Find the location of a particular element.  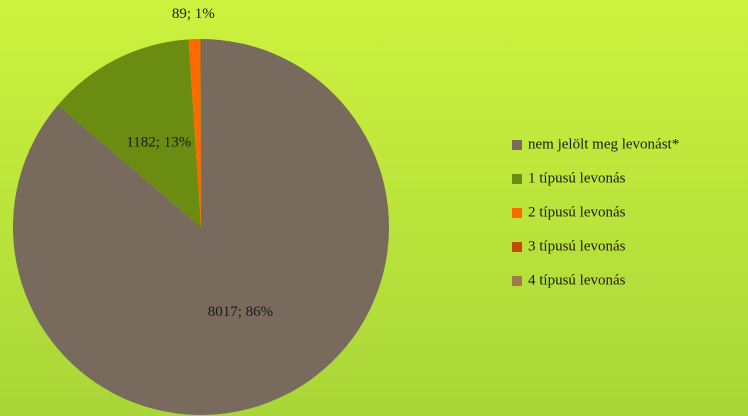

legend-label: 4 típusú levonás is located at coordinates (577, 280).